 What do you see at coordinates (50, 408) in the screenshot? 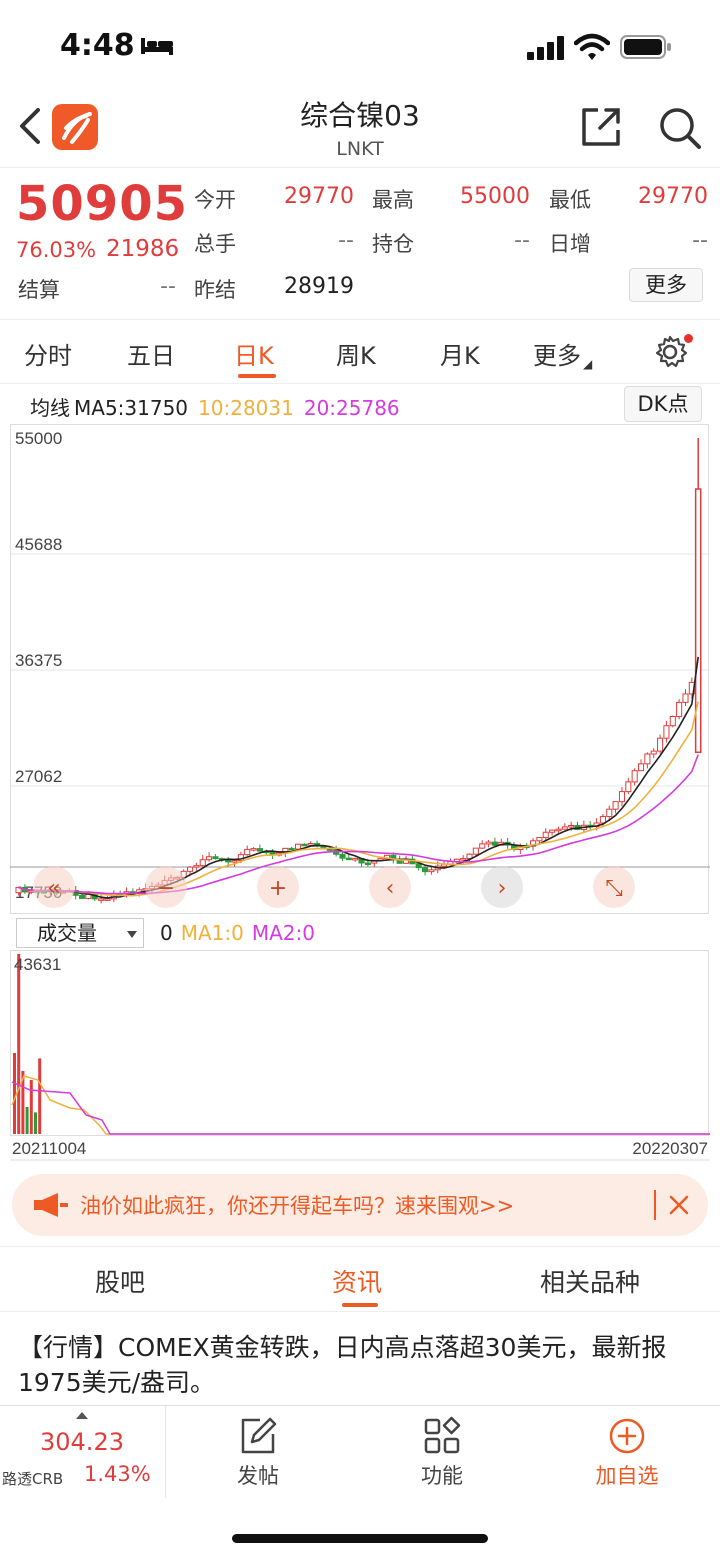
I see `ma-label: 均线` at bounding box center [50, 408].